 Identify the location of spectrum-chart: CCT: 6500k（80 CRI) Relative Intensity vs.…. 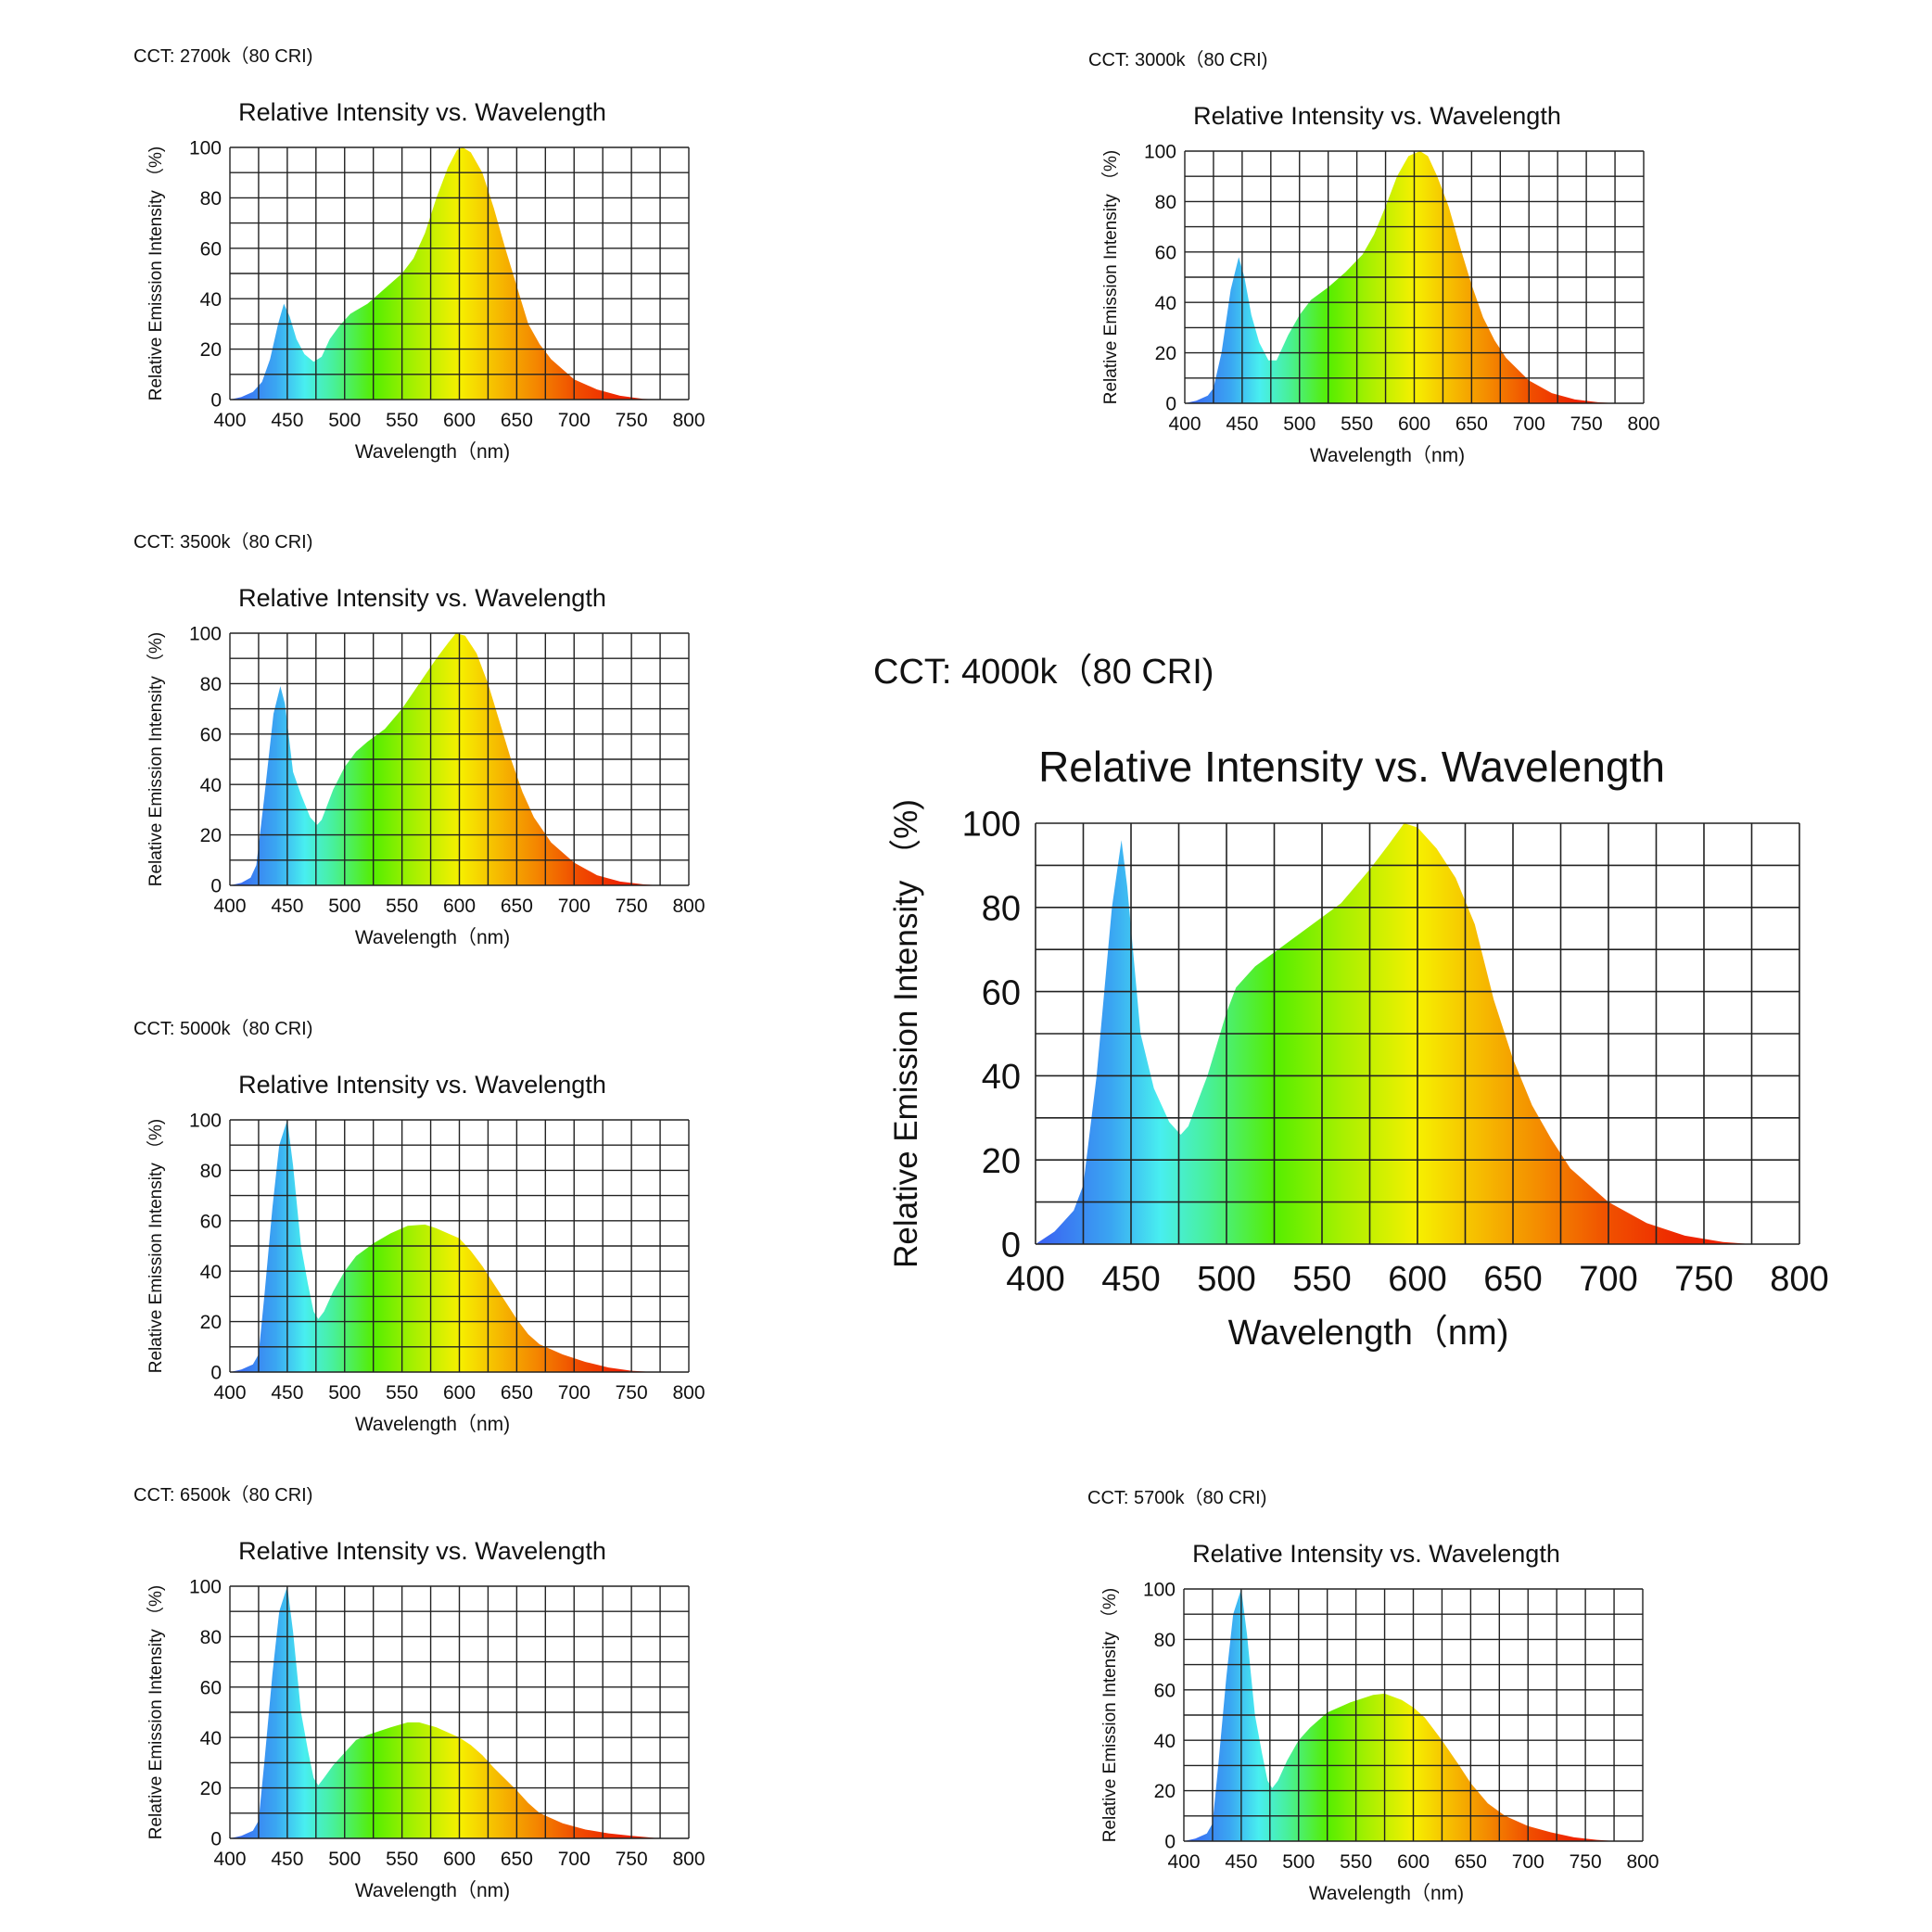
(419, 1692).